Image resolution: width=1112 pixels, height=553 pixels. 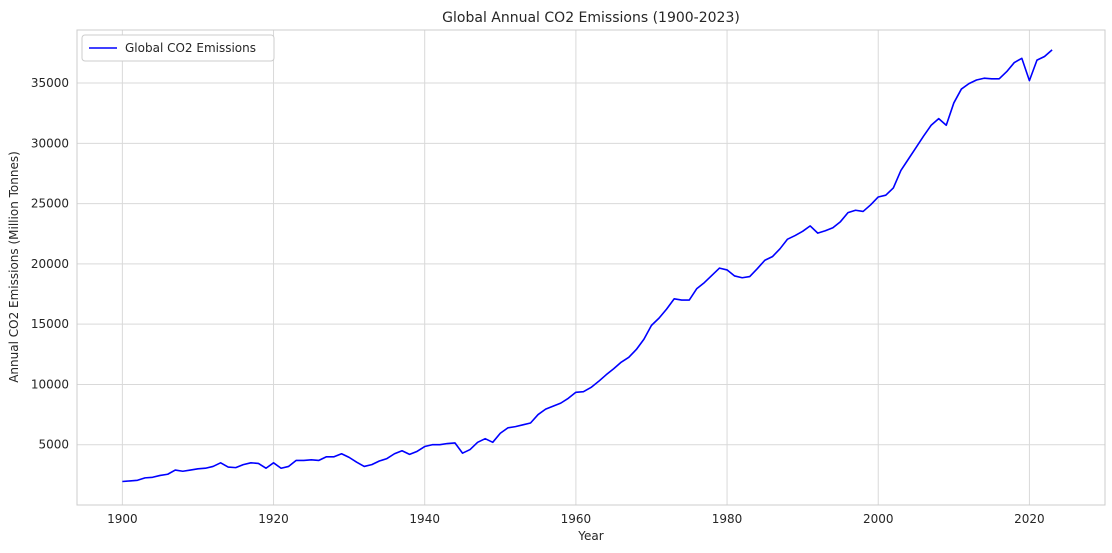 I want to click on y-axis-ticks: 5000 10000 15000 20000 25000 30000 35000, so click(x=50, y=264).